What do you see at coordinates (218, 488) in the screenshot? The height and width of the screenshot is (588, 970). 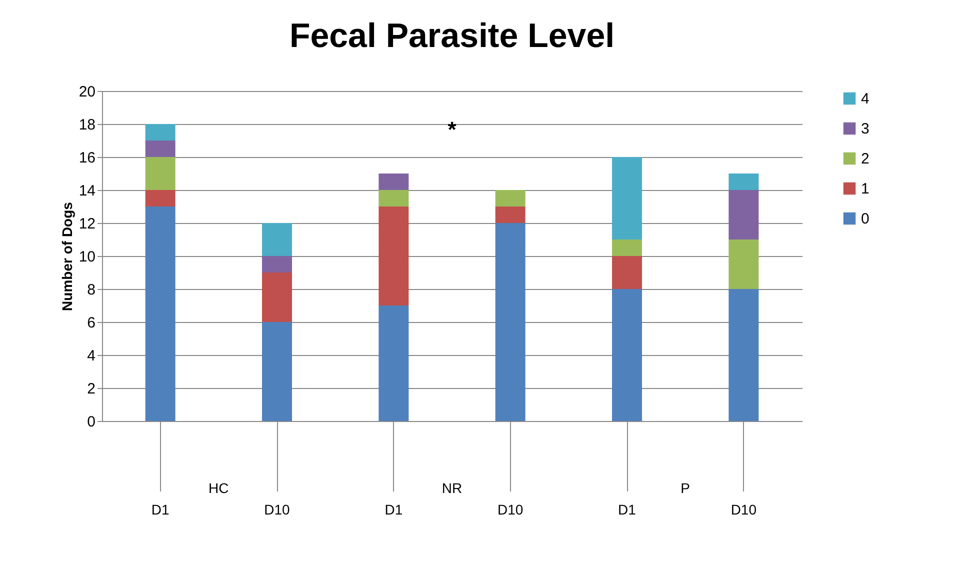 I see `text: HC` at bounding box center [218, 488].